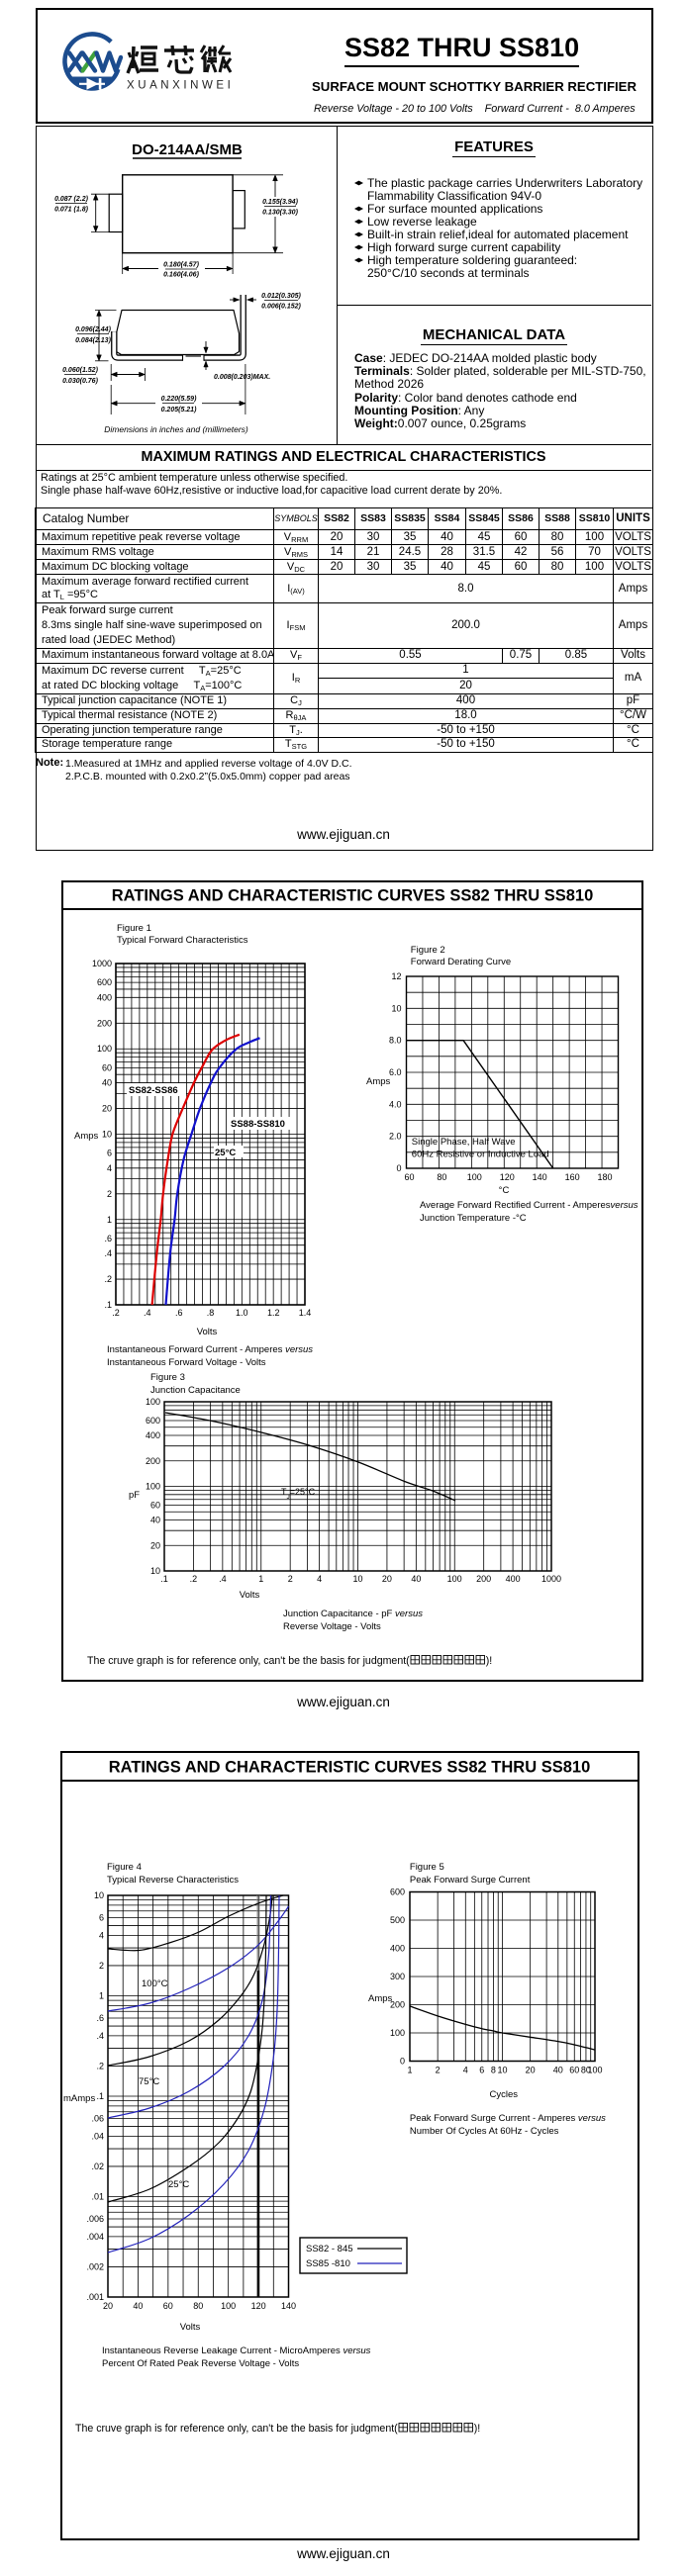  Describe the element at coordinates (494, 2071) in the screenshot. I see `svg-text: 8` at that location.